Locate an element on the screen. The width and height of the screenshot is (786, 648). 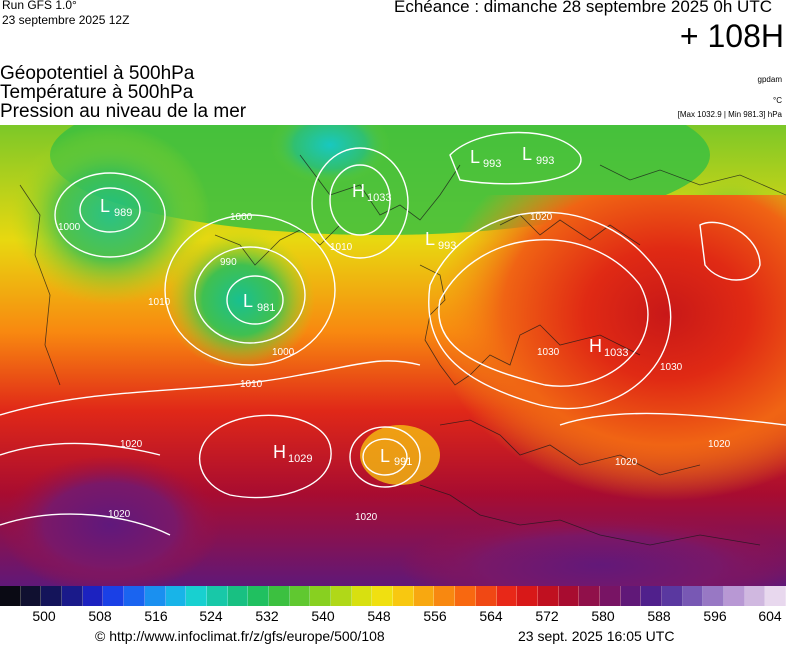
scale-tick: 540 is located at coordinates (323, 616).